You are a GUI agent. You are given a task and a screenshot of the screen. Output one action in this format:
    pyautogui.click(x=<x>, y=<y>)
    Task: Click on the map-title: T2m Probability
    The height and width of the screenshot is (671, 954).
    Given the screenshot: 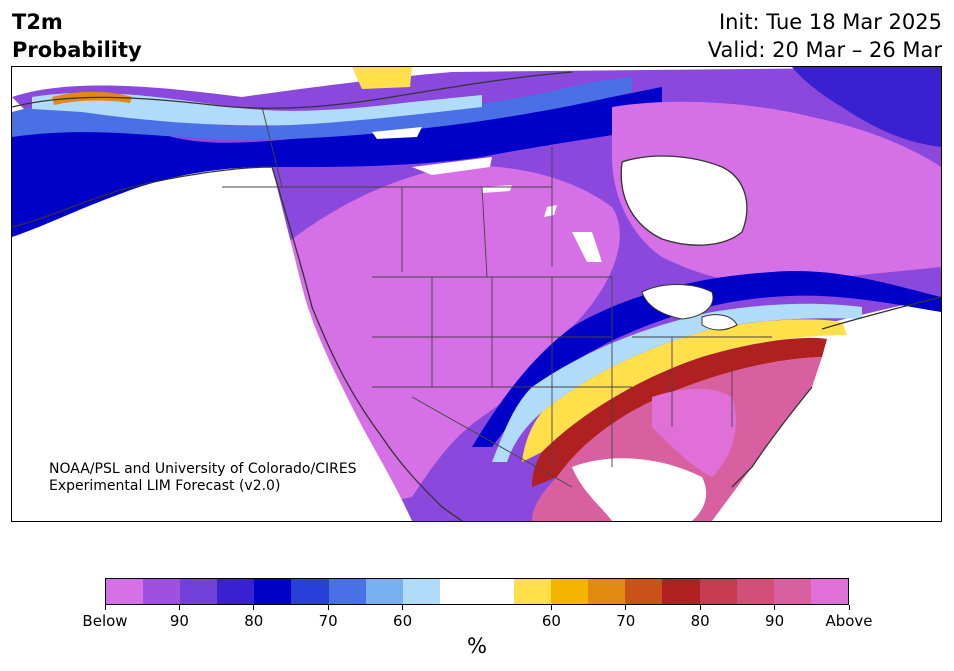 What is the action you would take?
    pyautogui.click(x=77, y=36)
    